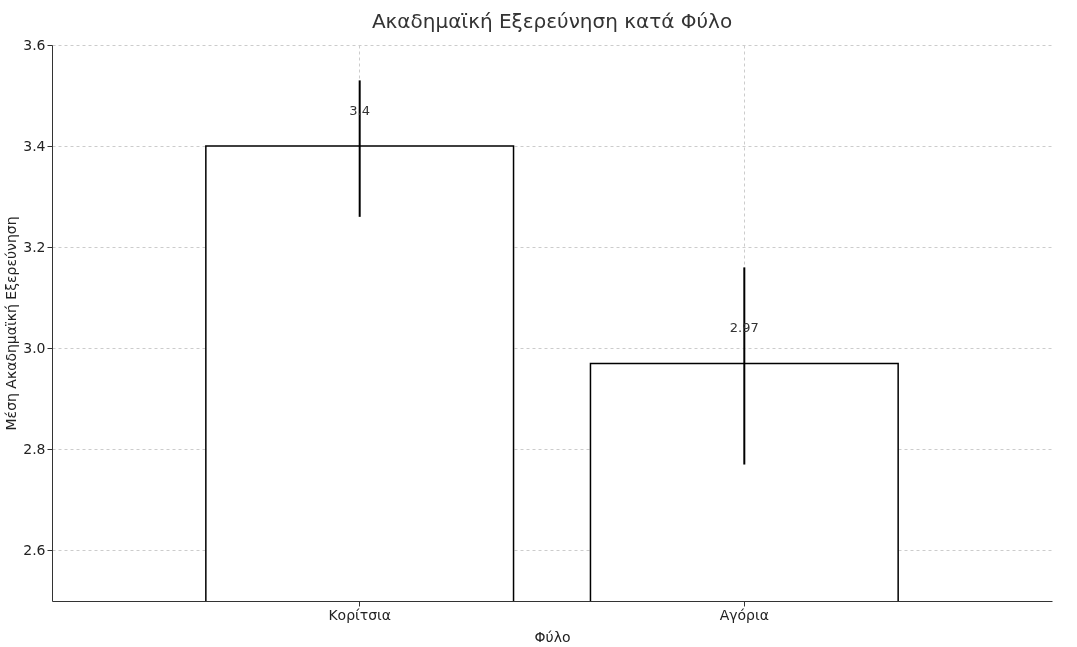 The width and height of the screenshot is (1077, 647). What do you see at coordinates (552, 21) in the screenshot?
I see `chart-title: Ακαδημαϊκή Εξερεύνηση κατά Φύλο` at bounding box center [552, 21].